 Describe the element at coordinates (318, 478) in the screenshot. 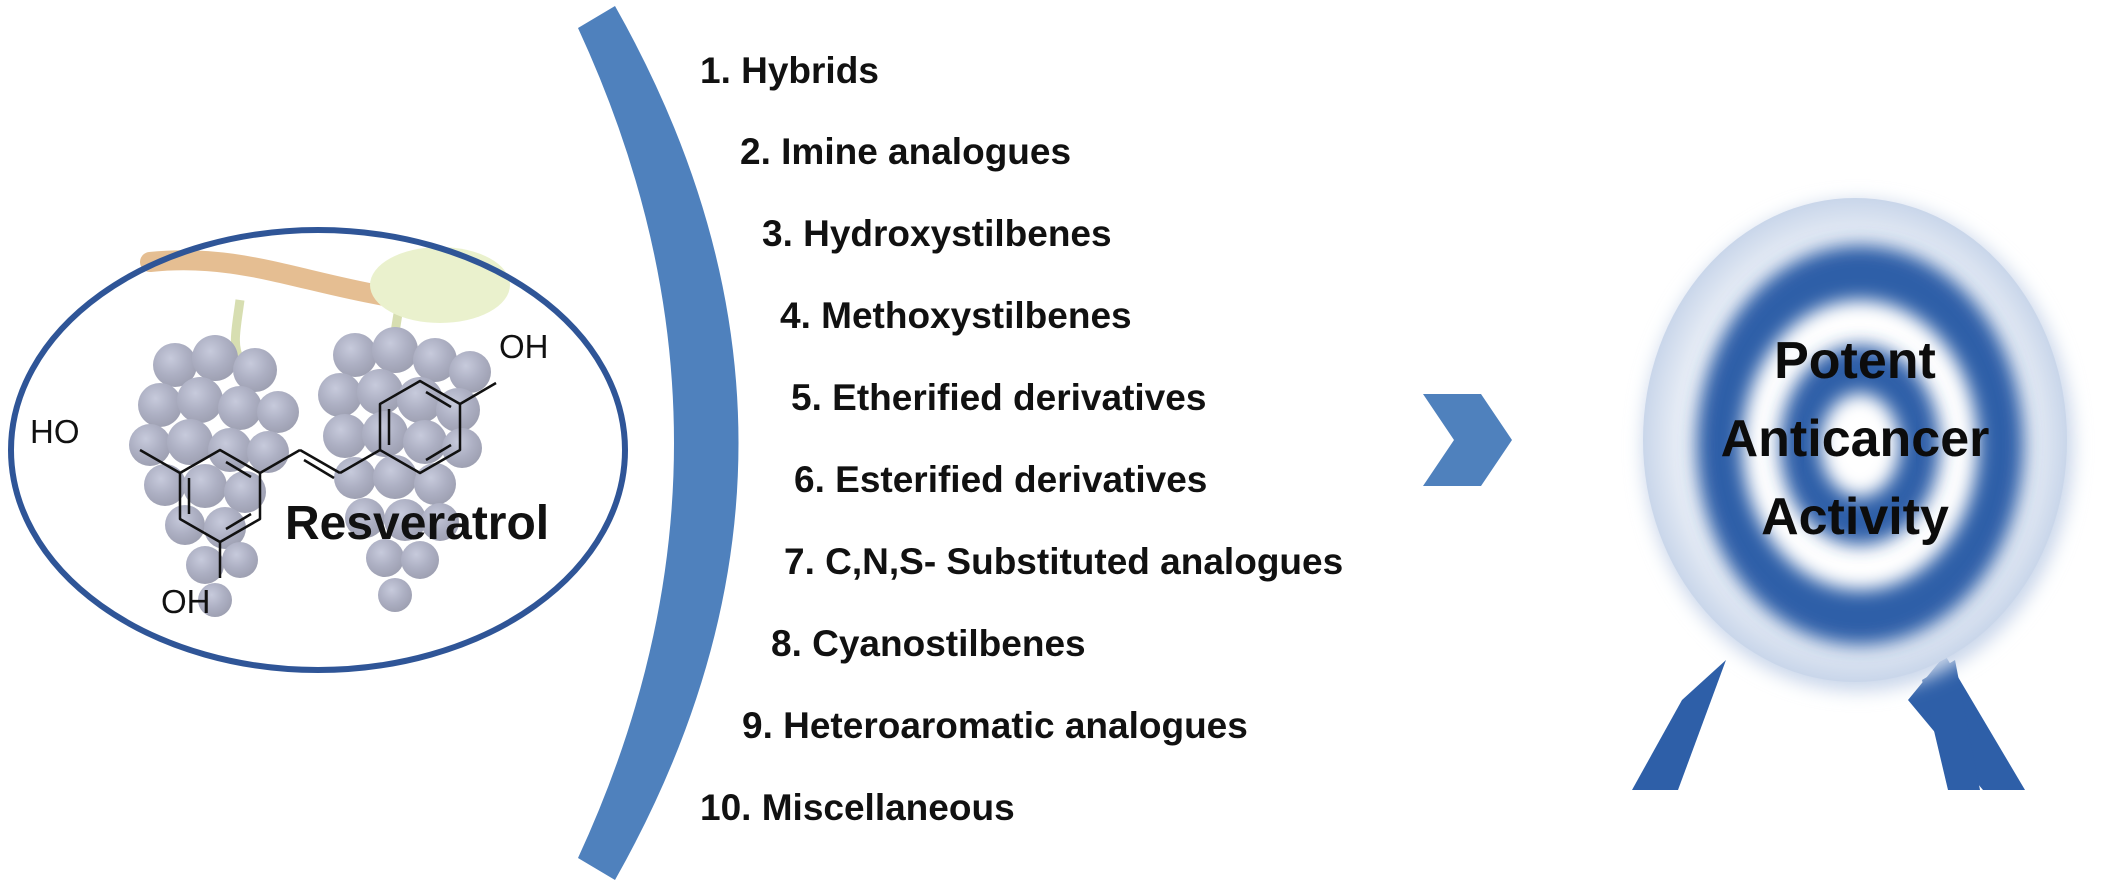

I see `resveratrol-structure` at that location.